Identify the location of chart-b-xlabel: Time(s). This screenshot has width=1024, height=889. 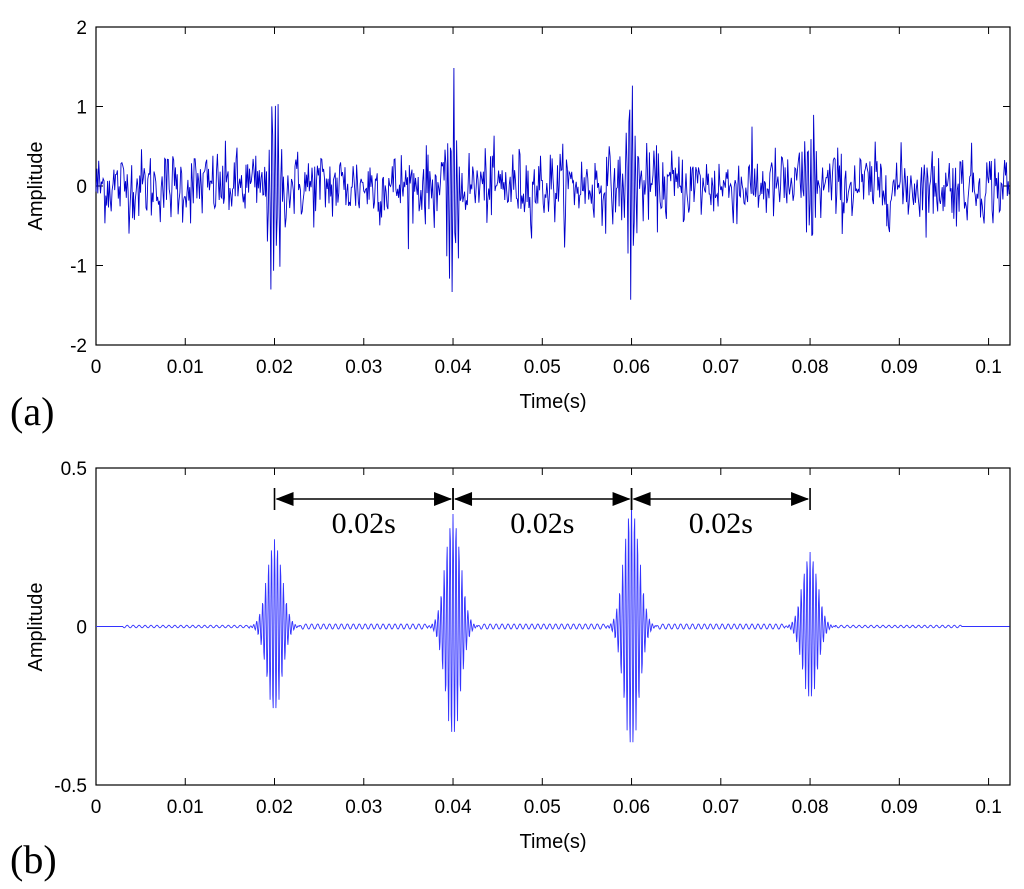
(552, 842).